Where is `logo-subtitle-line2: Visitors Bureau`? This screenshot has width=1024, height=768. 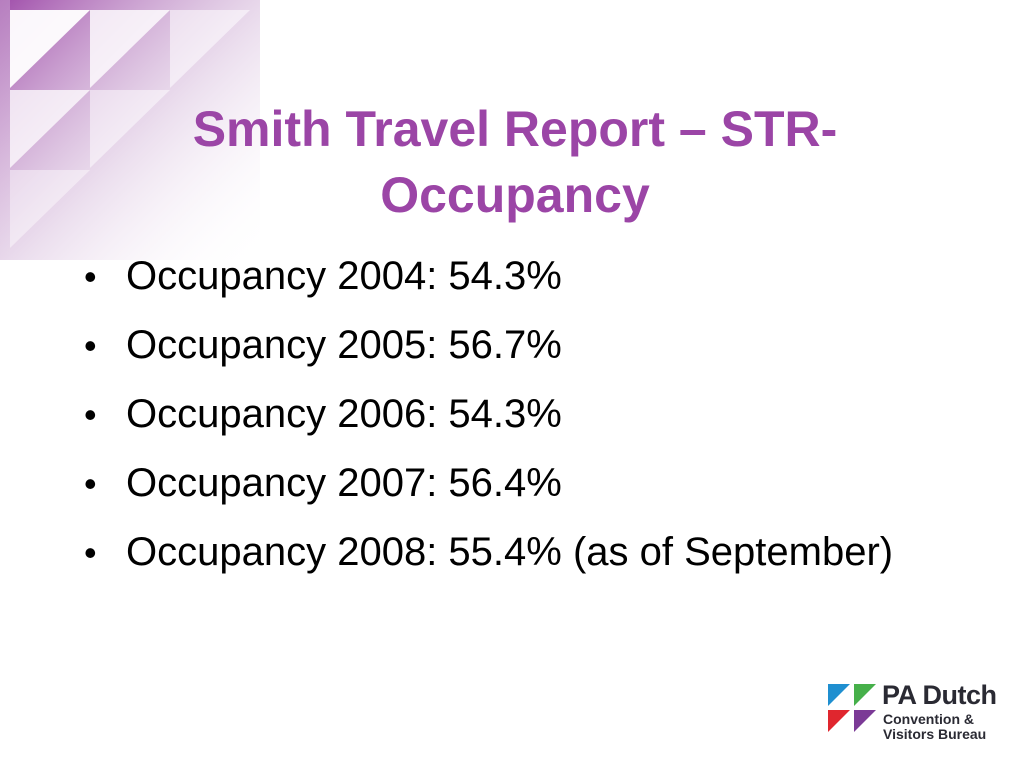 logo-subtitle-line2: Visitors Bureau is located at coordinates (935, 734).